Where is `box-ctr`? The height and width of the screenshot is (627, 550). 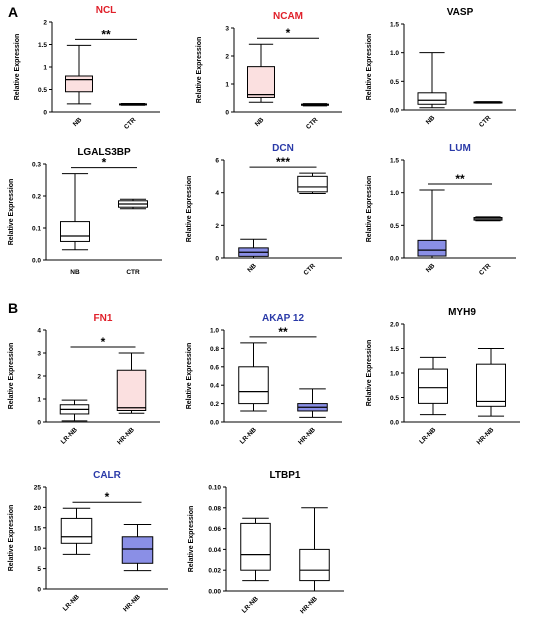
box-ctr is located at coordinates (312, 184).